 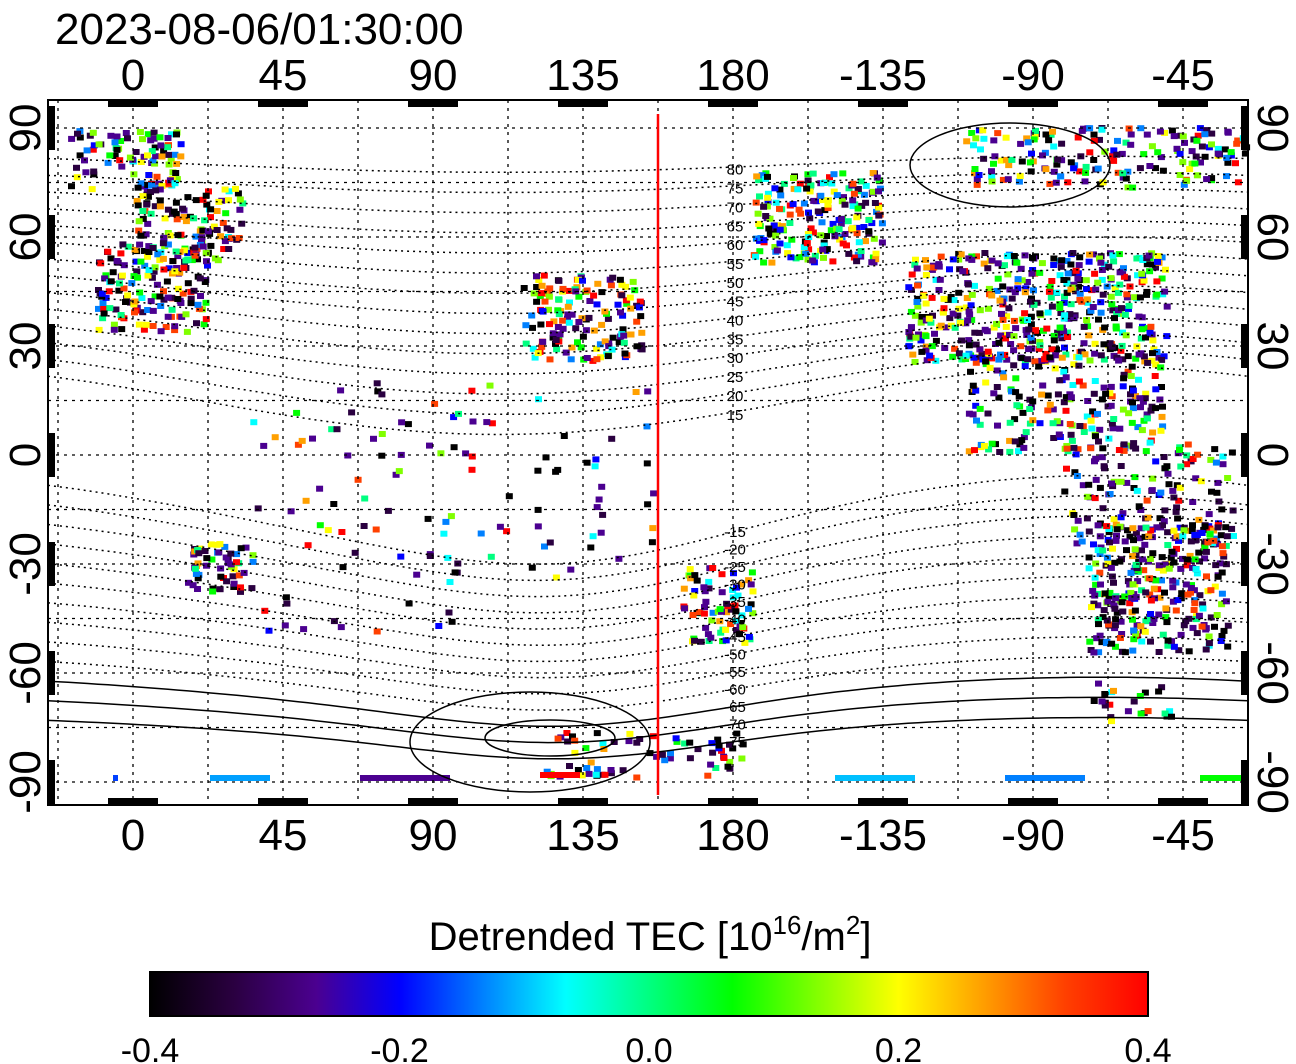 What do you see at coordinates (1183, 835) in the screenshot?
I see `lon-tick-label-bottom: -45` at bounding box center [1183, 835].